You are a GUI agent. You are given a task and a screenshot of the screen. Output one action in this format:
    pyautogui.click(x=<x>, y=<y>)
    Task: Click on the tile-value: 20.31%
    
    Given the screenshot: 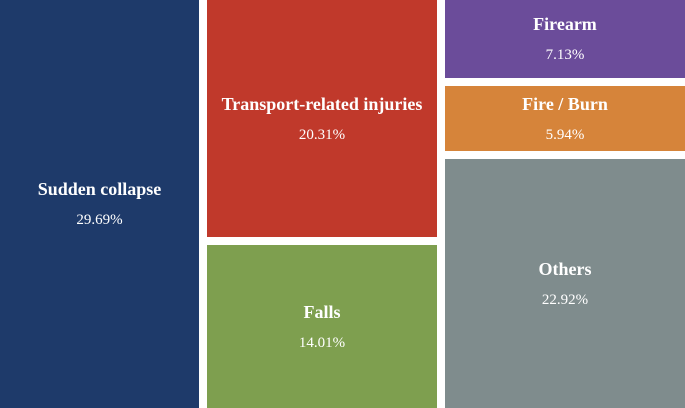 What is the action you would take?
    pyautogui.click(x=322, y=134)
    